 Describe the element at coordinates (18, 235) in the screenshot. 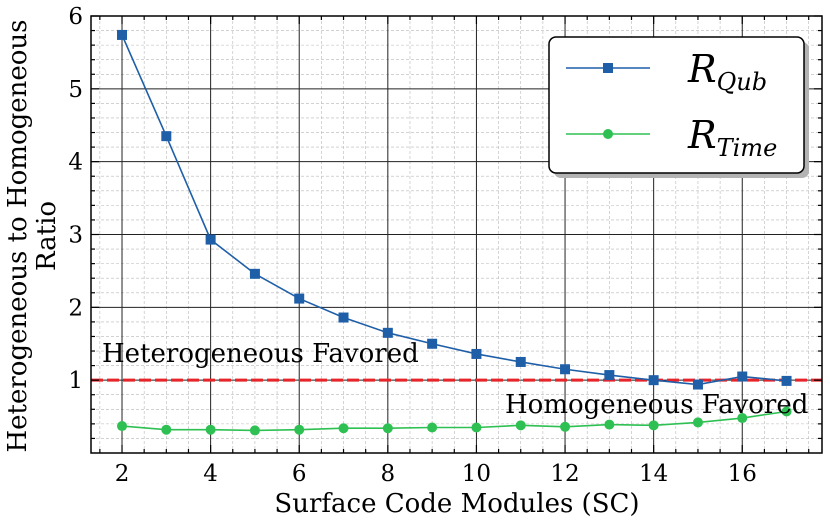

I see `y-axis-title-line-1: Heterogeneous to Homogeneous` at that location.